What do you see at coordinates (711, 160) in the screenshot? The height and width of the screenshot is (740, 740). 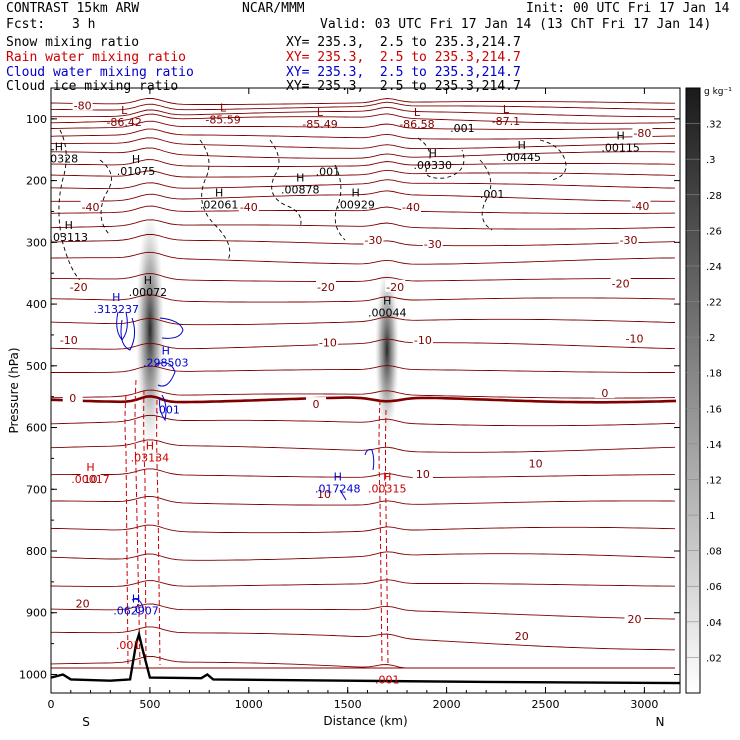 I see `colorbar-tick-label: .3` at bounding box center [711, 160].